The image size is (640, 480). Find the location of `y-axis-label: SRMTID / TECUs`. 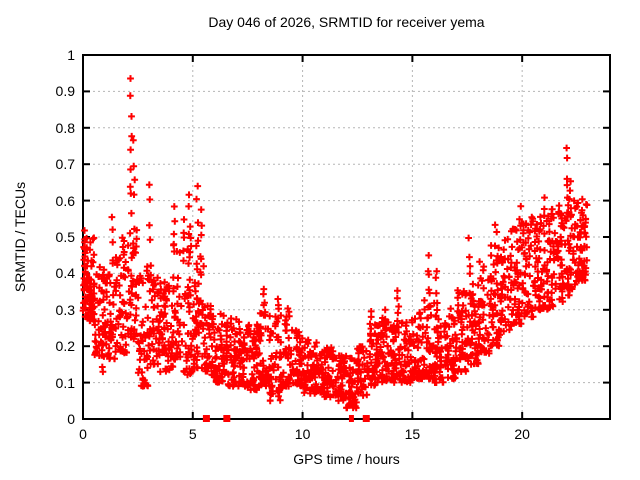

y-axis-label: SRMTID / TECUs is located at coordinates (20, 237).